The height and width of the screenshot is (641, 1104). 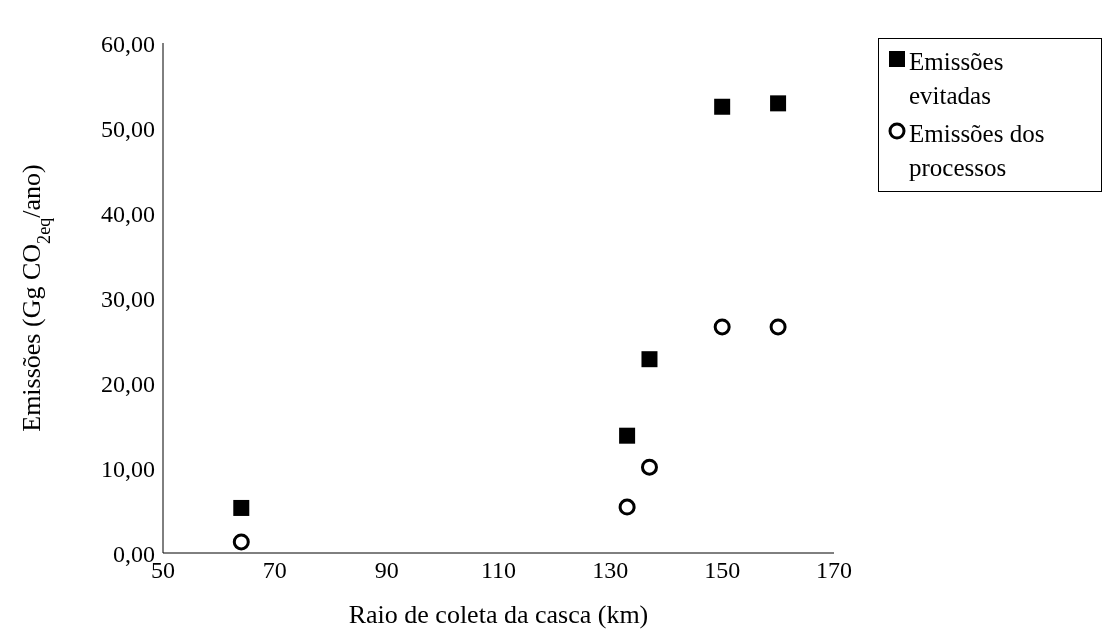 What do you see at coordinates (128, 298) in the screenshot?
I see `y-tick-label: 30,00` at bounding box center [128, 298].